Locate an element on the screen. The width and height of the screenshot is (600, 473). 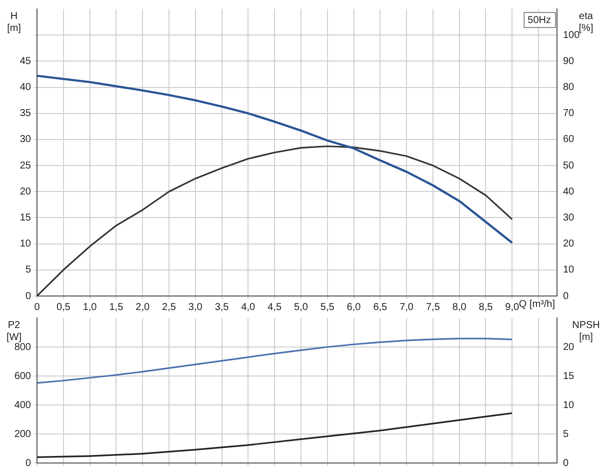
x-tick-label: 3,5 is located at coordinates (222, 307).